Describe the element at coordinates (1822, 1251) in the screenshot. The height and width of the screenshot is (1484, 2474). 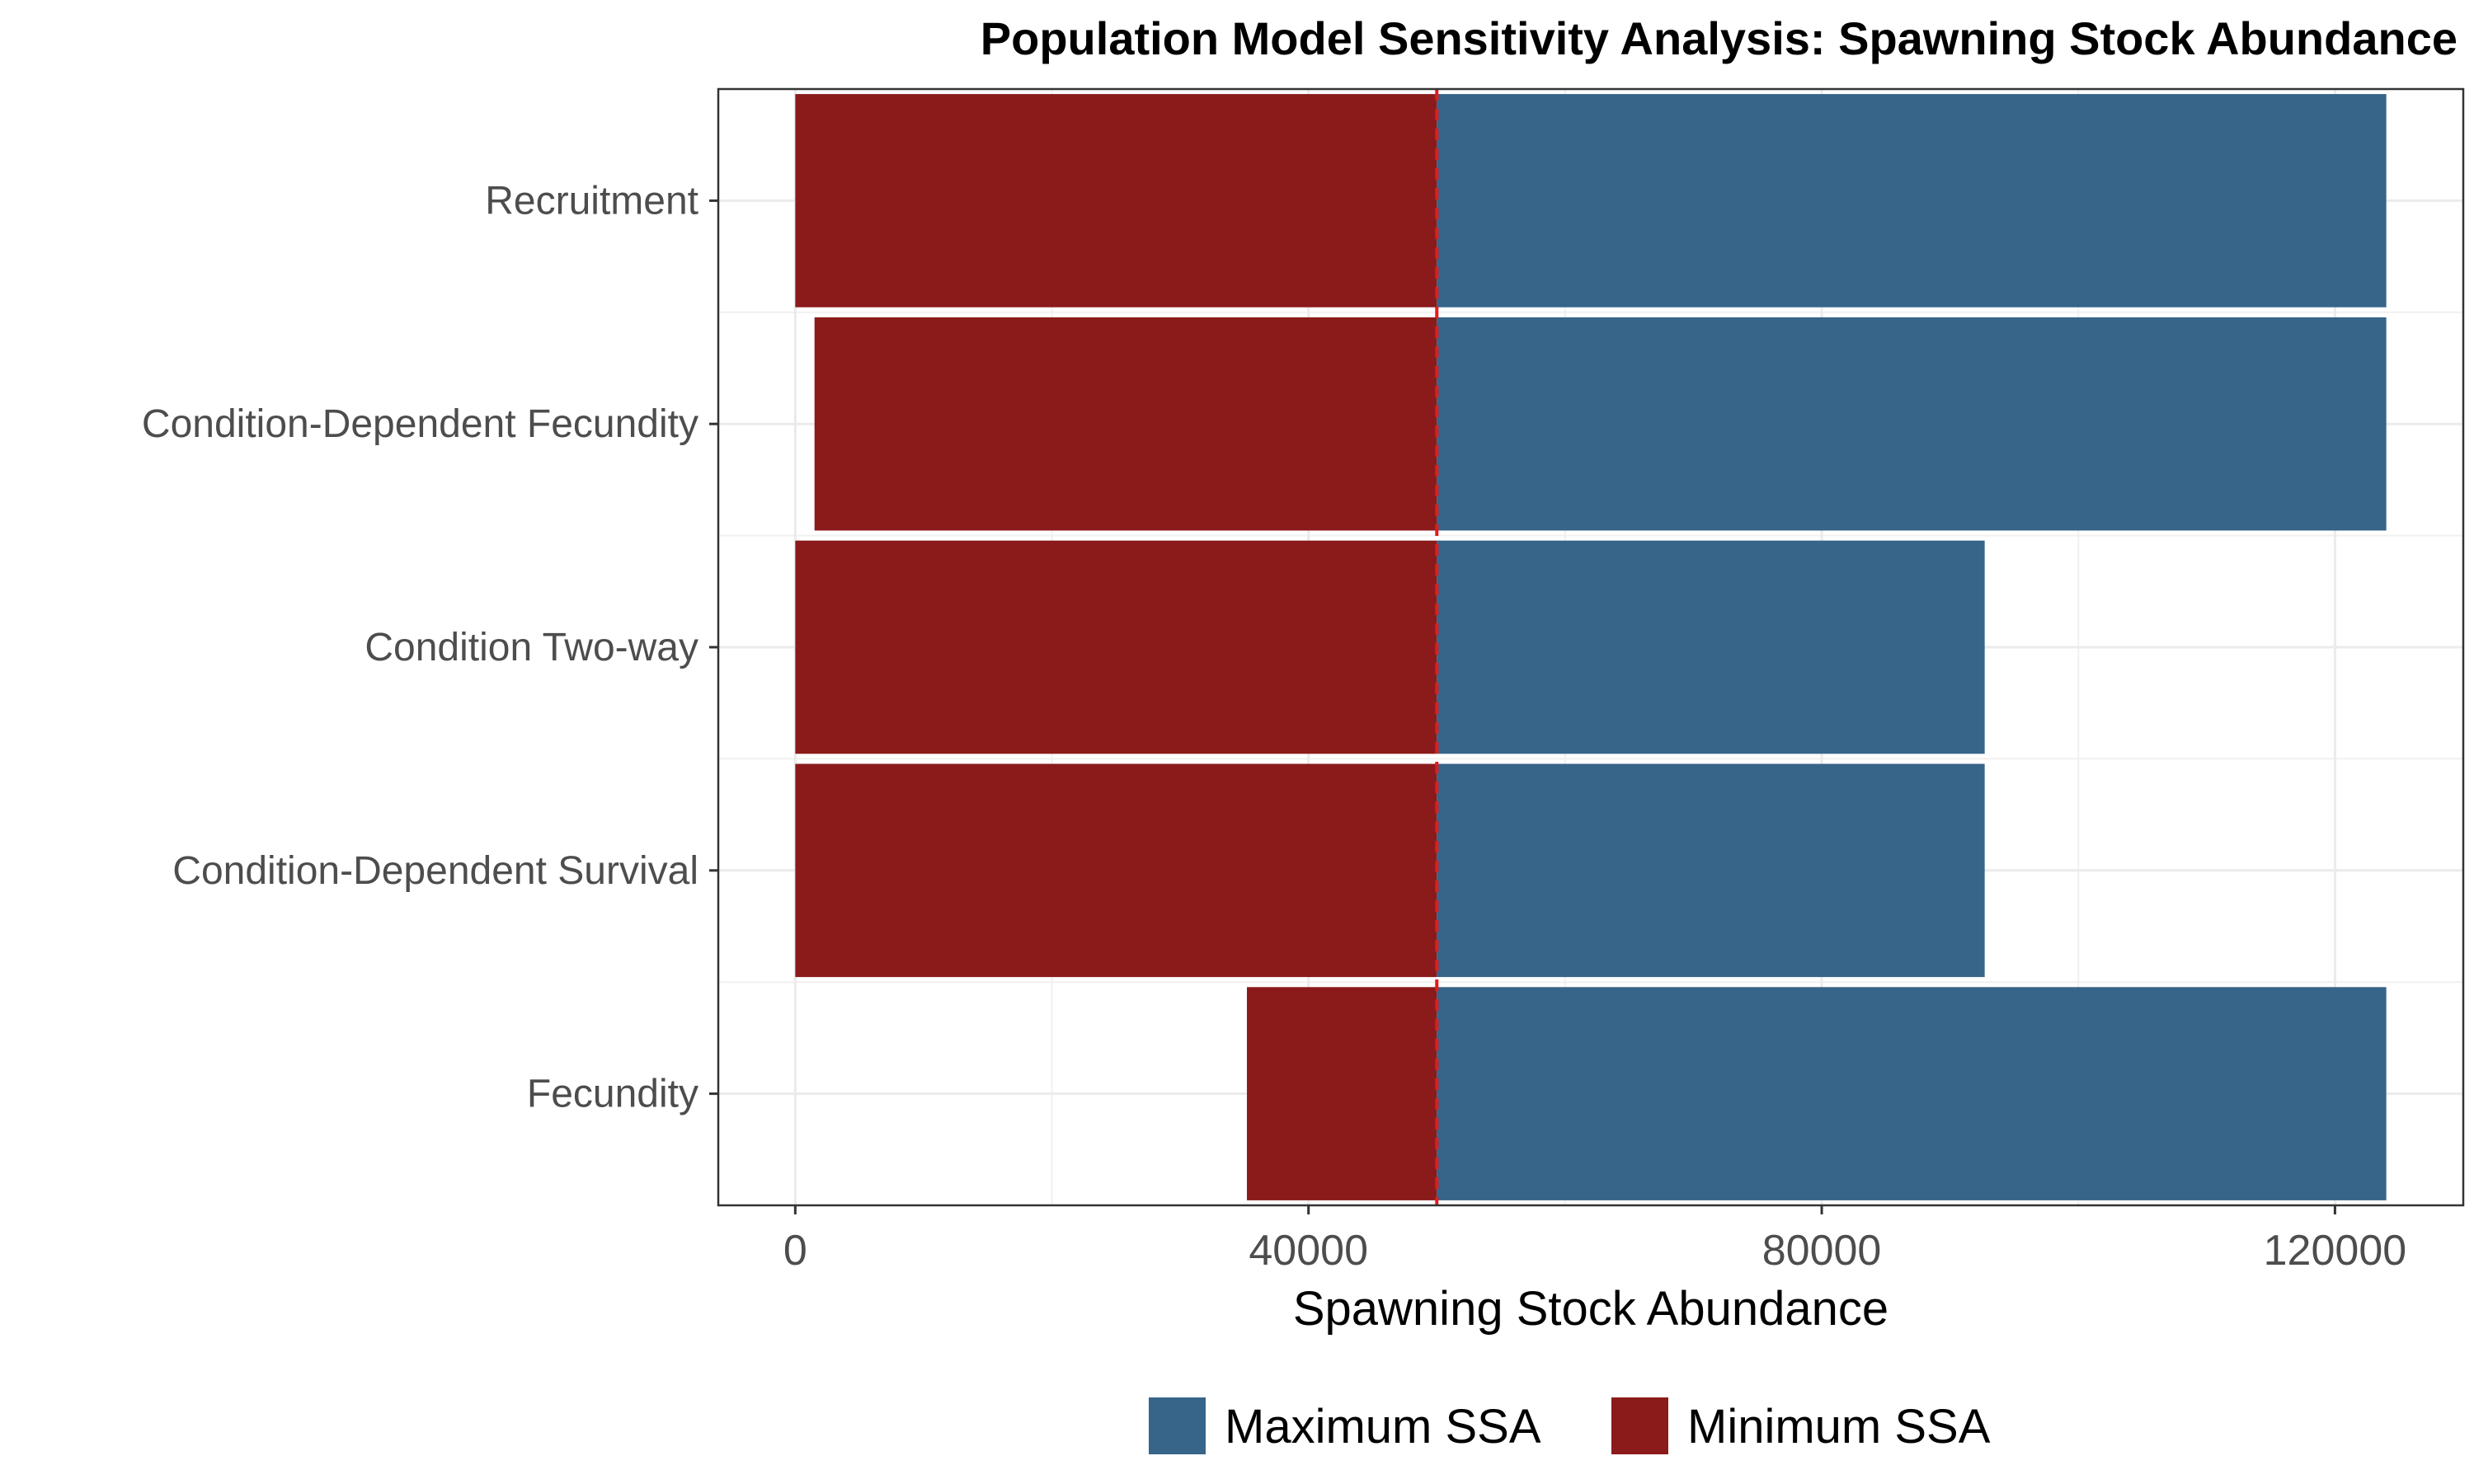
I see `x-tick-label: 80000` at that location.